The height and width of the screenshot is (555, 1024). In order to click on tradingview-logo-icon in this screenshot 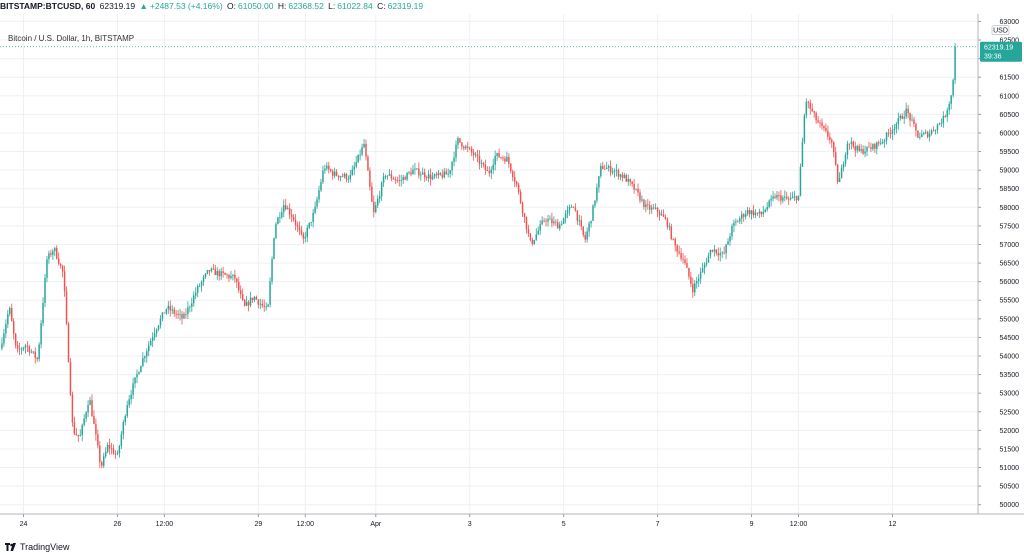, I will do `click(11, 547)`.